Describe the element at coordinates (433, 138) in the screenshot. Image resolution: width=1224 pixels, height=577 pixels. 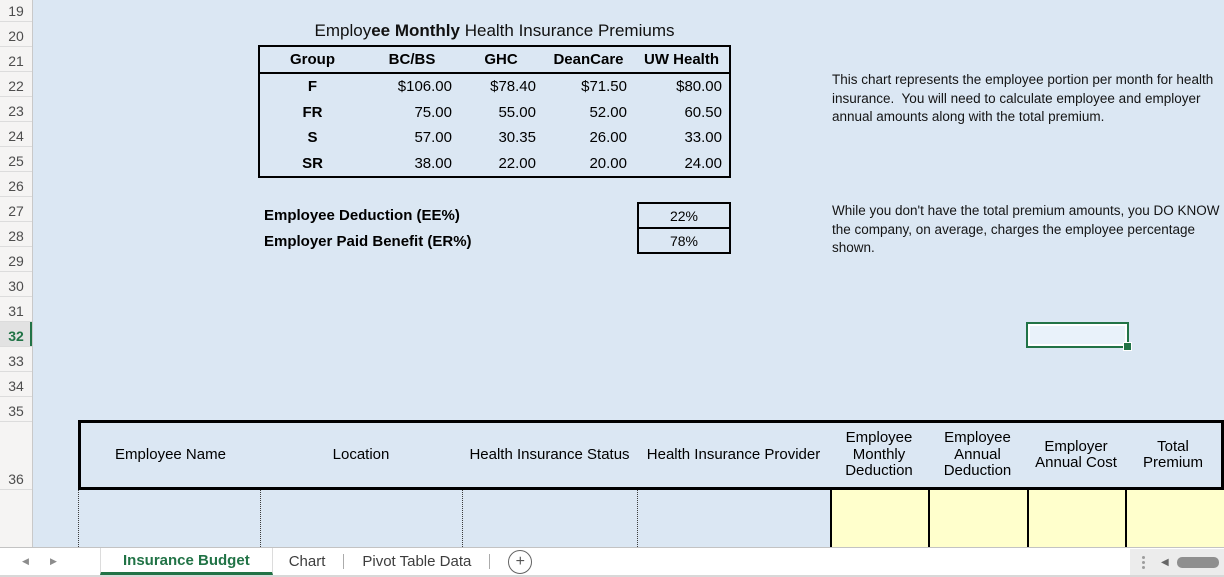
I see `premium-value-cell: 57.00` at that location.